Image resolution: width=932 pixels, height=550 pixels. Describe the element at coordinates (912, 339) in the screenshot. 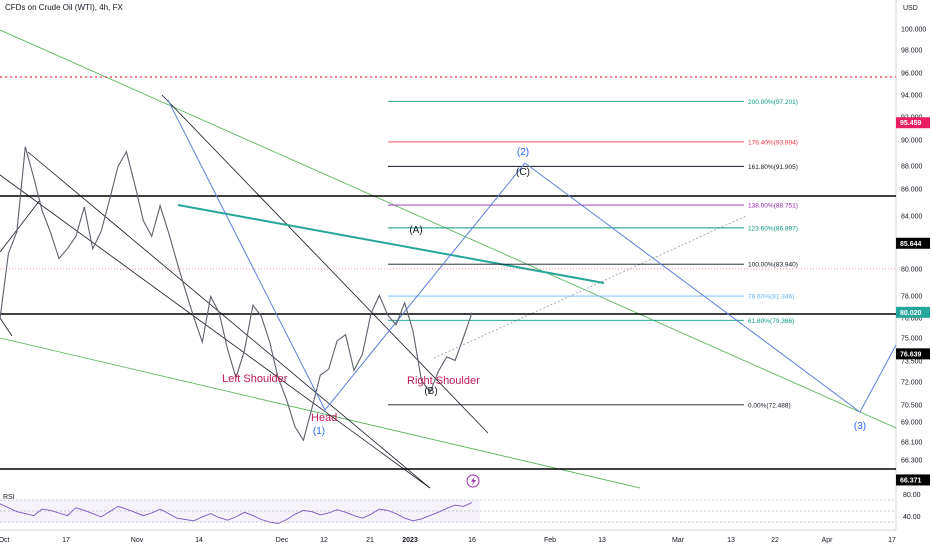

I see `y-tick-label: 75.000` at that location.